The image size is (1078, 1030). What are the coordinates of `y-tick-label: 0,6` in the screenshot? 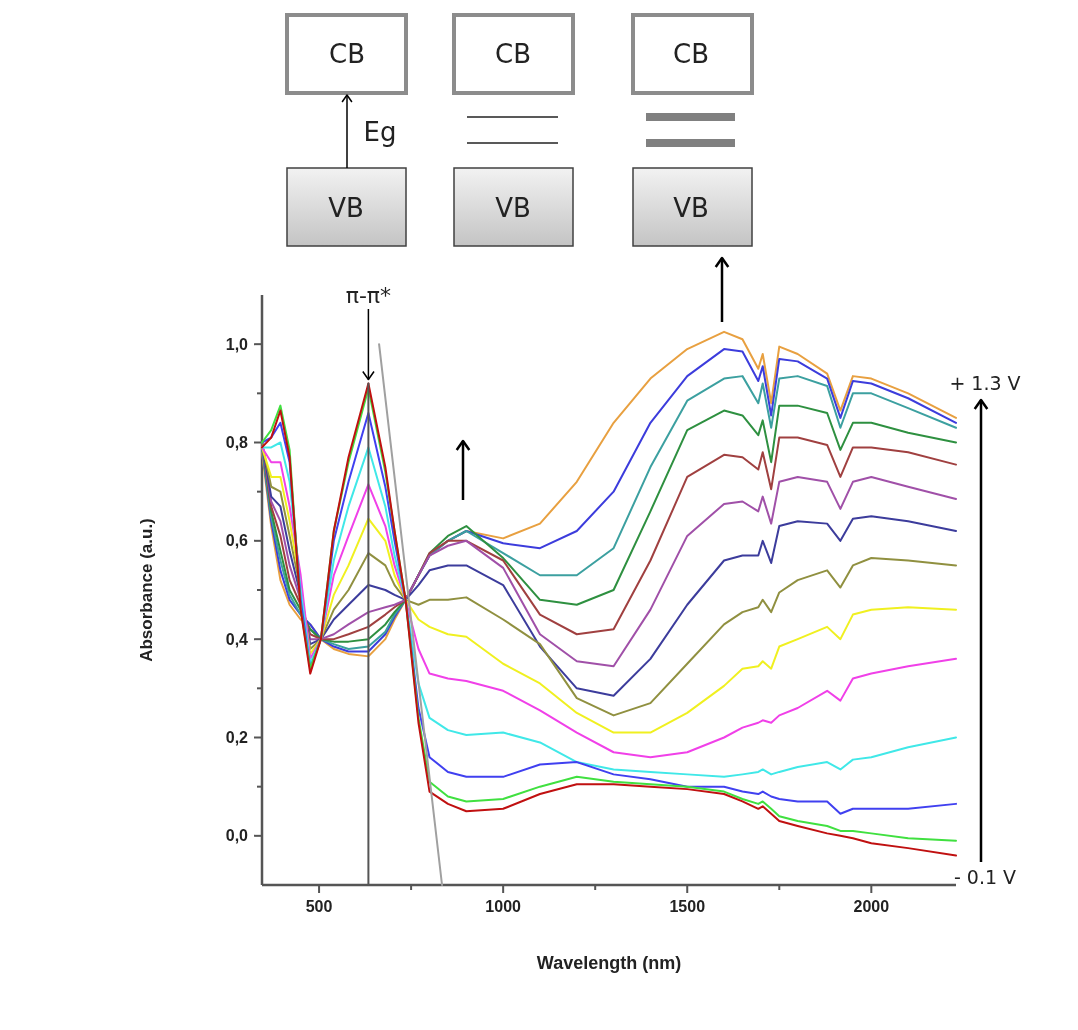 It's located at (237, 541).